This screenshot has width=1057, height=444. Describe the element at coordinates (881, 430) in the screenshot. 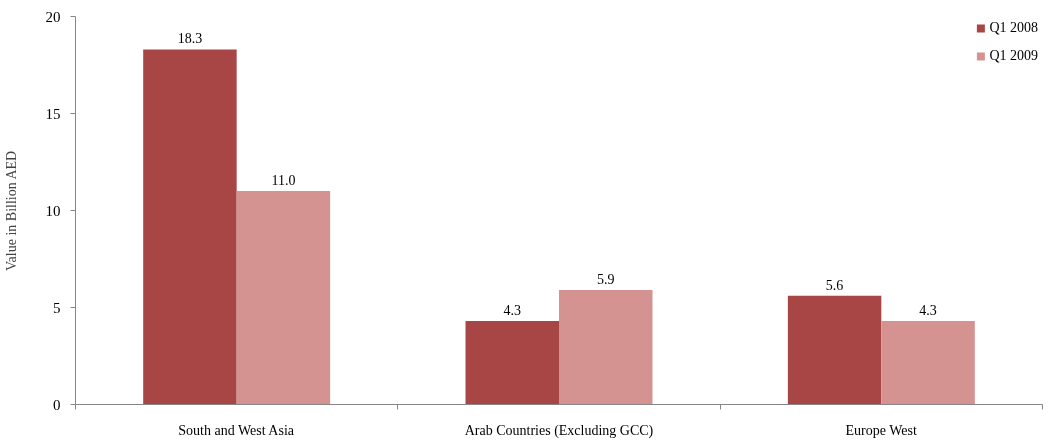

I see `x-tick-label: Europe West` at that location.